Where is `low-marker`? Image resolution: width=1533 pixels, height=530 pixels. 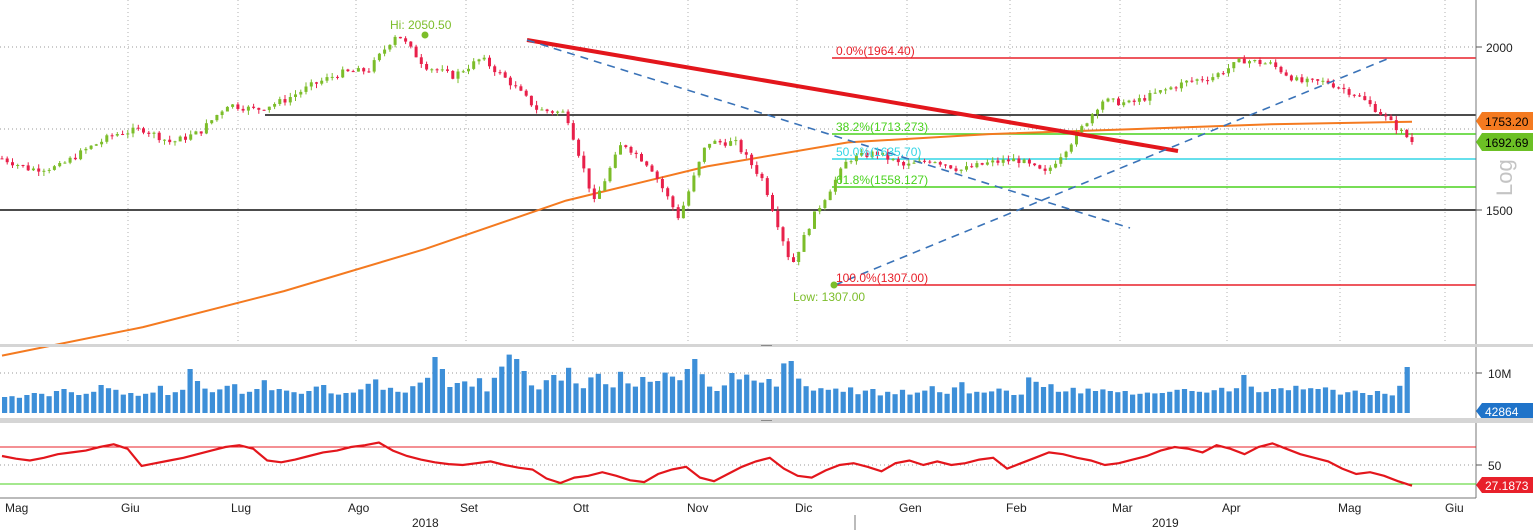
low-marker is located at coordinates (834, 285).